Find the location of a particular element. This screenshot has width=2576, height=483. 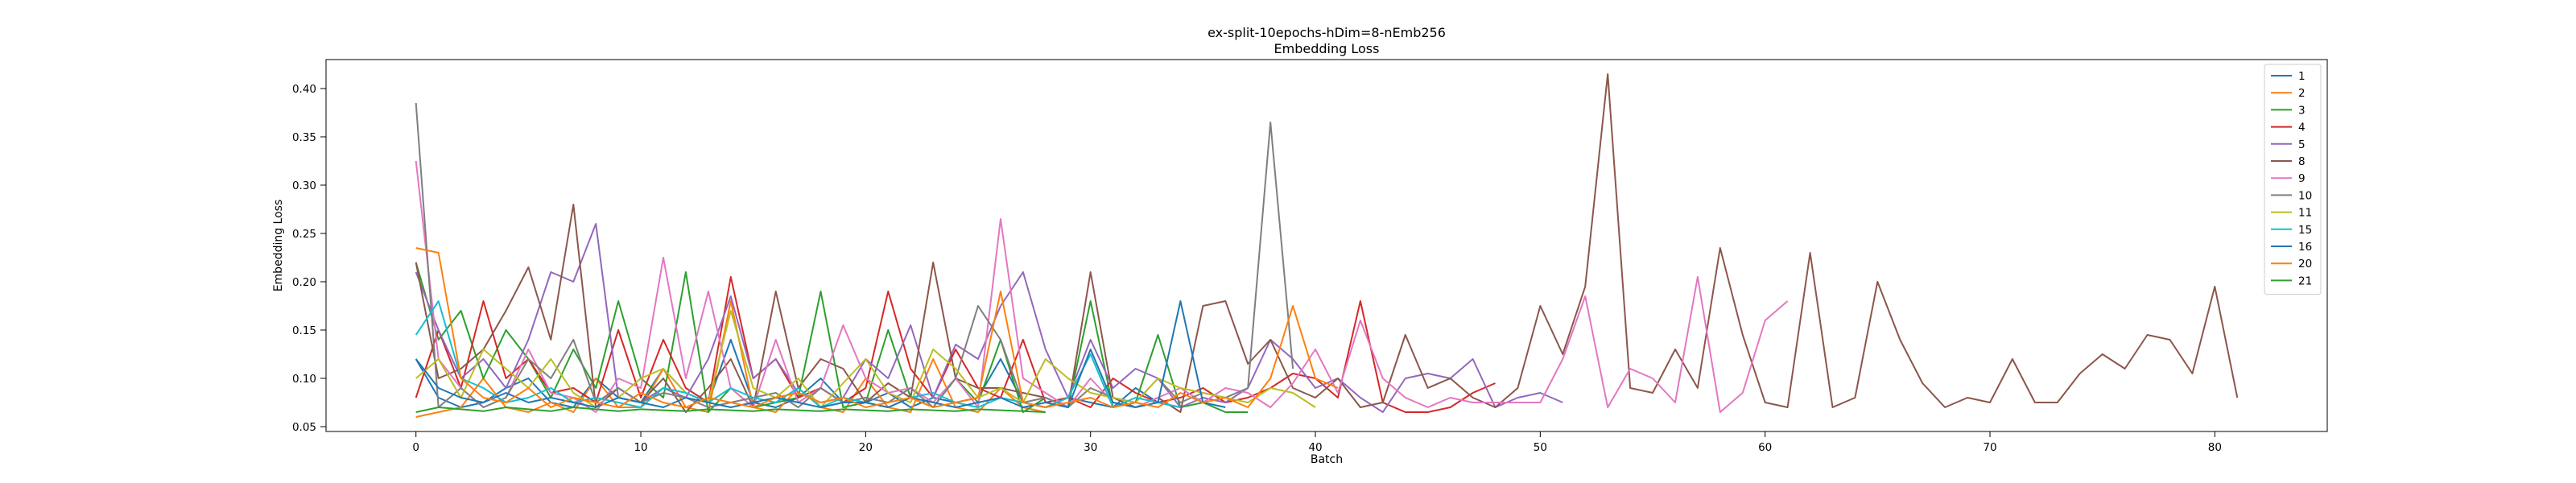

x-tick-label: 50 is located at coordinates (1540, 447).